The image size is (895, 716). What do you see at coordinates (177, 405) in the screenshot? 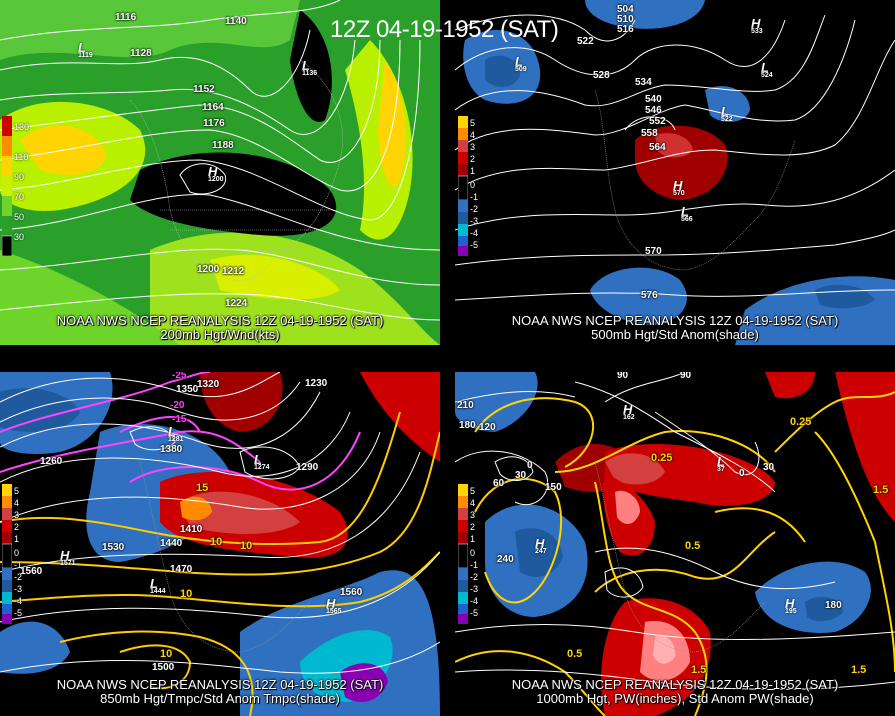
I see `temp-label: -20` at bounding box center [177, 405].